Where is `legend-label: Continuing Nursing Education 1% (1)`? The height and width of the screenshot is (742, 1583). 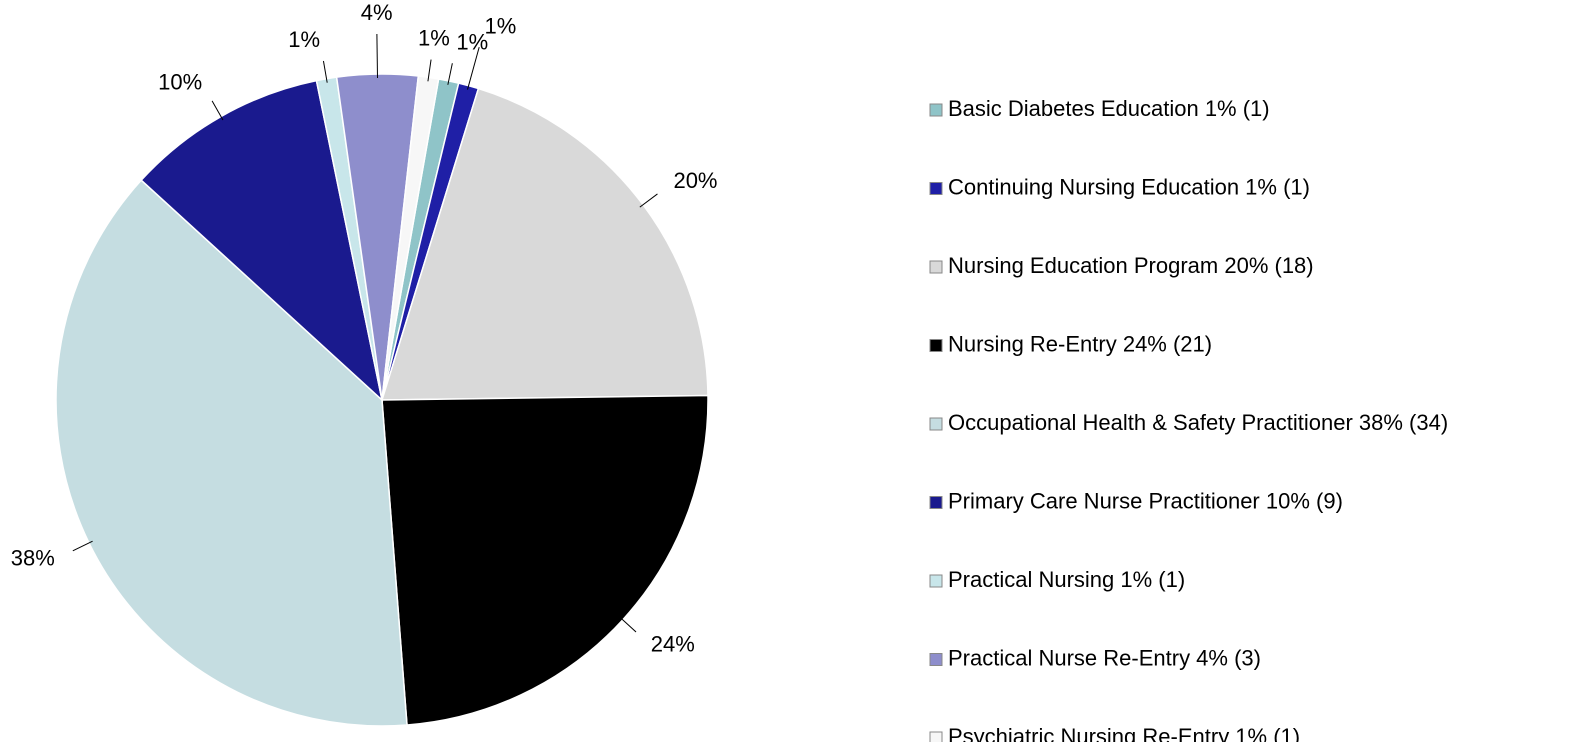
legend-label: Continuing Nursing Education 1% (1) is located at coordinates (1129, 186).